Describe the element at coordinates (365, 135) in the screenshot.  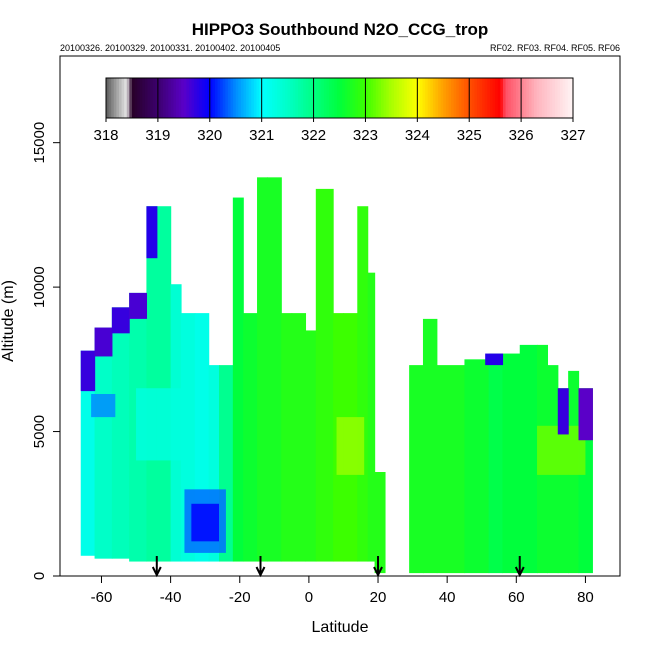
I see `colorbar-tick-label: 323` at that location.